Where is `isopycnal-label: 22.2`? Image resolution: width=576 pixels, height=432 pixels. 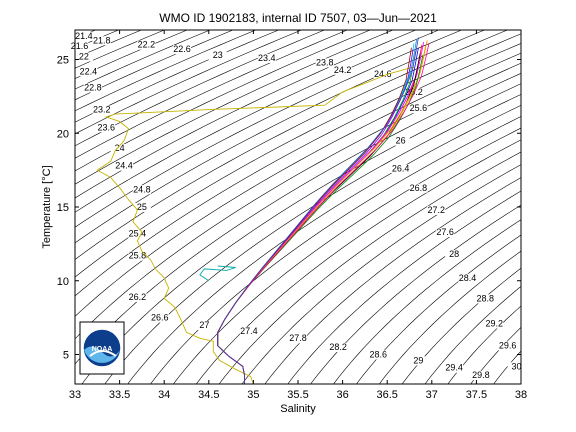 isopycnal-label: 22.2 is located at coordinates (147, 45).